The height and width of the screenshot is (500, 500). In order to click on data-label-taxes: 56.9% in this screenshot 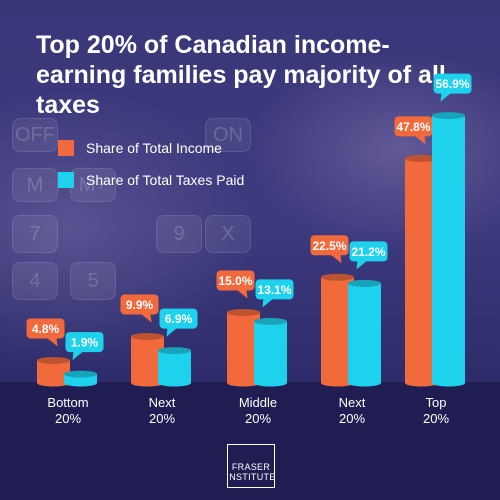, I will do `click(452, 87)`.